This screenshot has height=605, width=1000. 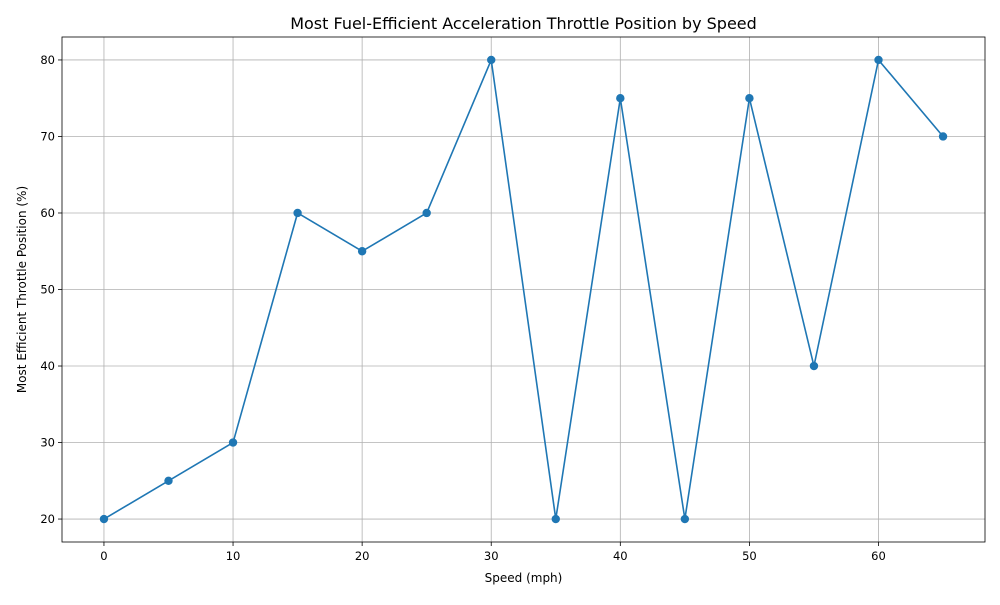 What do you see at coordinates (749, 556) in the screenshot?
I see `x-tick-label: 50` at bounding box center [749, 556].